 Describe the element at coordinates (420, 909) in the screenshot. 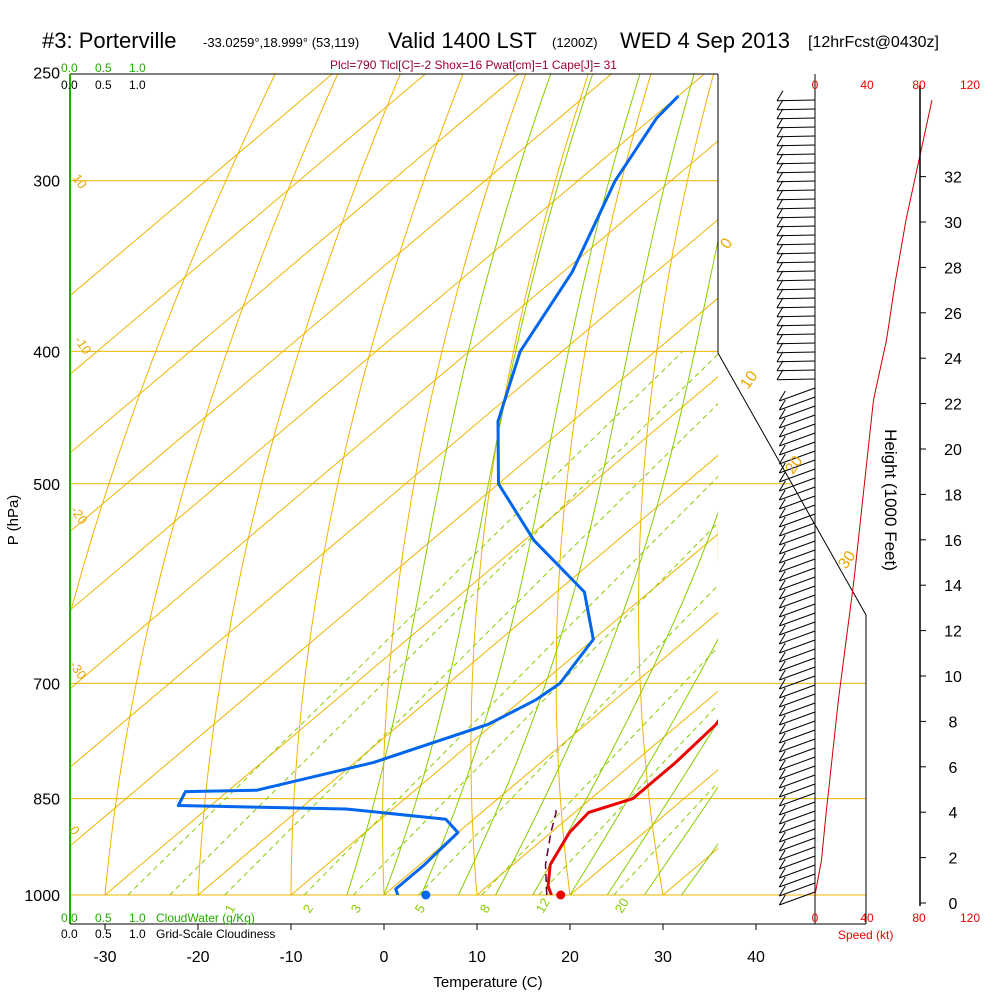

I see `mixing-ratio-label: 5` at that location.